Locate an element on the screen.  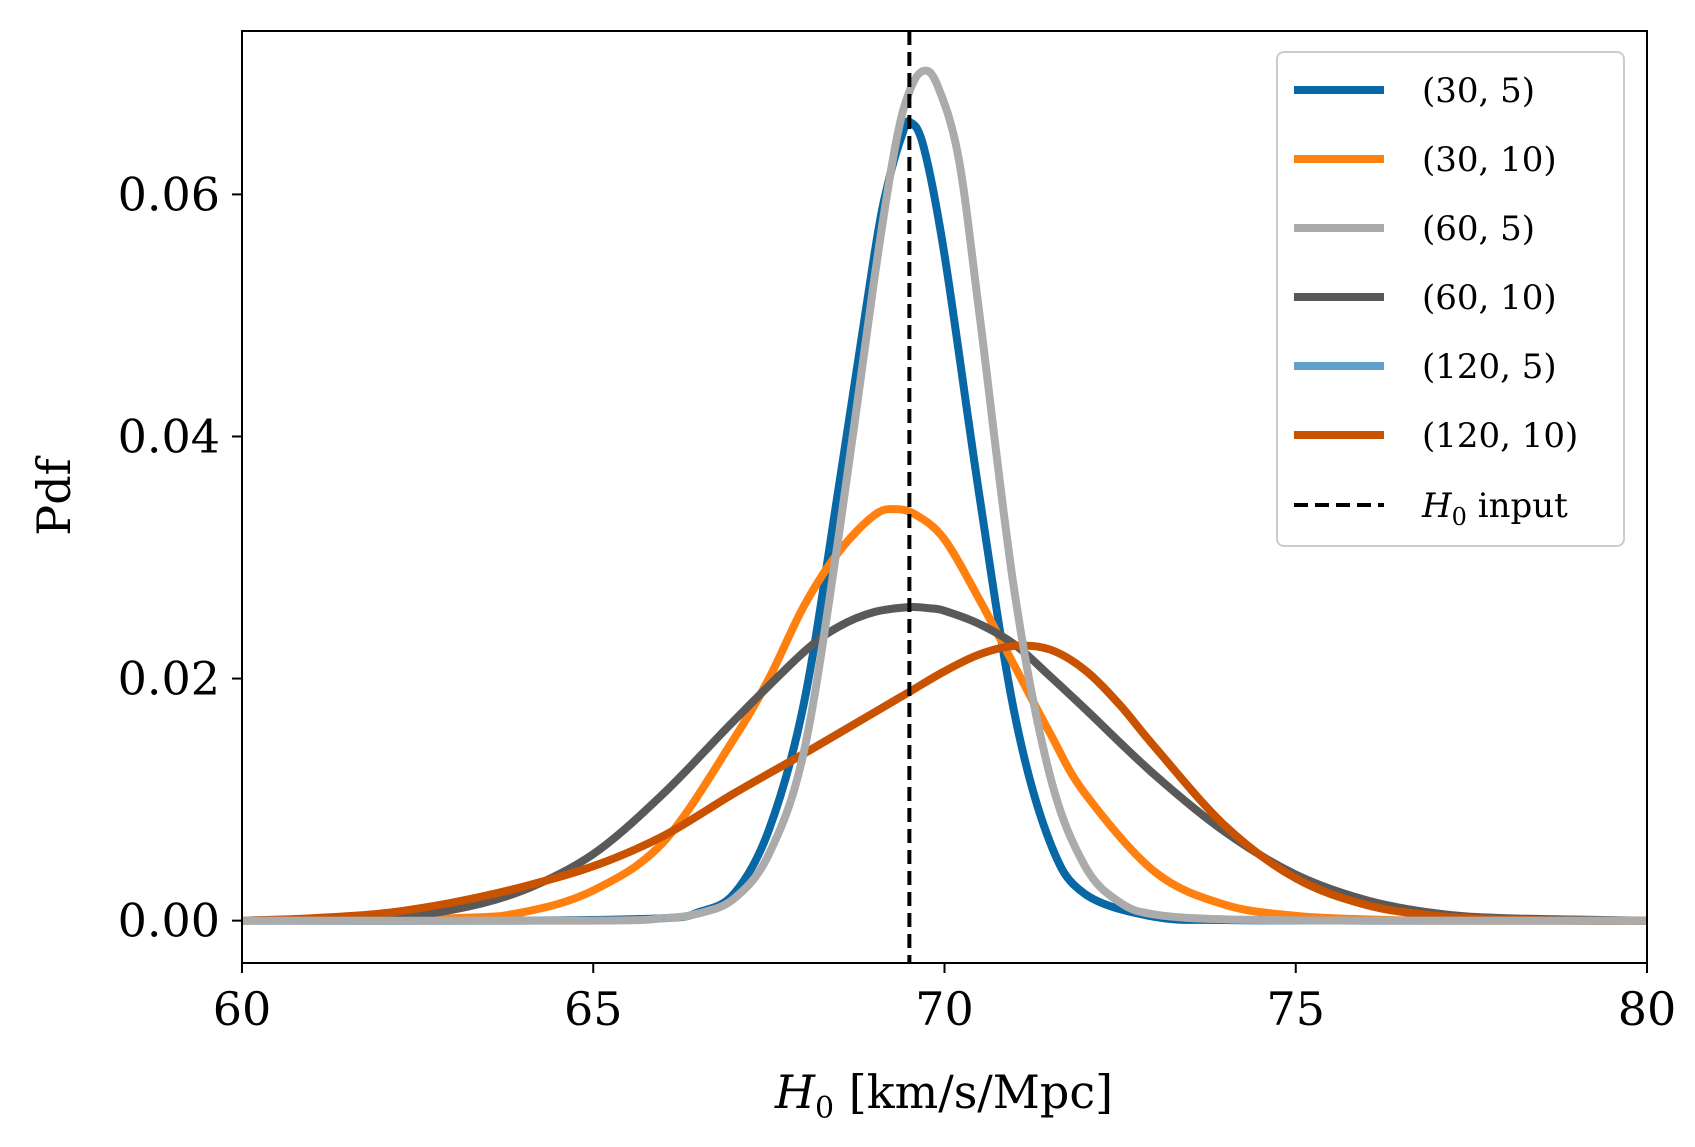
x-tick-label-75: 75 is located at coordinates (1295, 1009).